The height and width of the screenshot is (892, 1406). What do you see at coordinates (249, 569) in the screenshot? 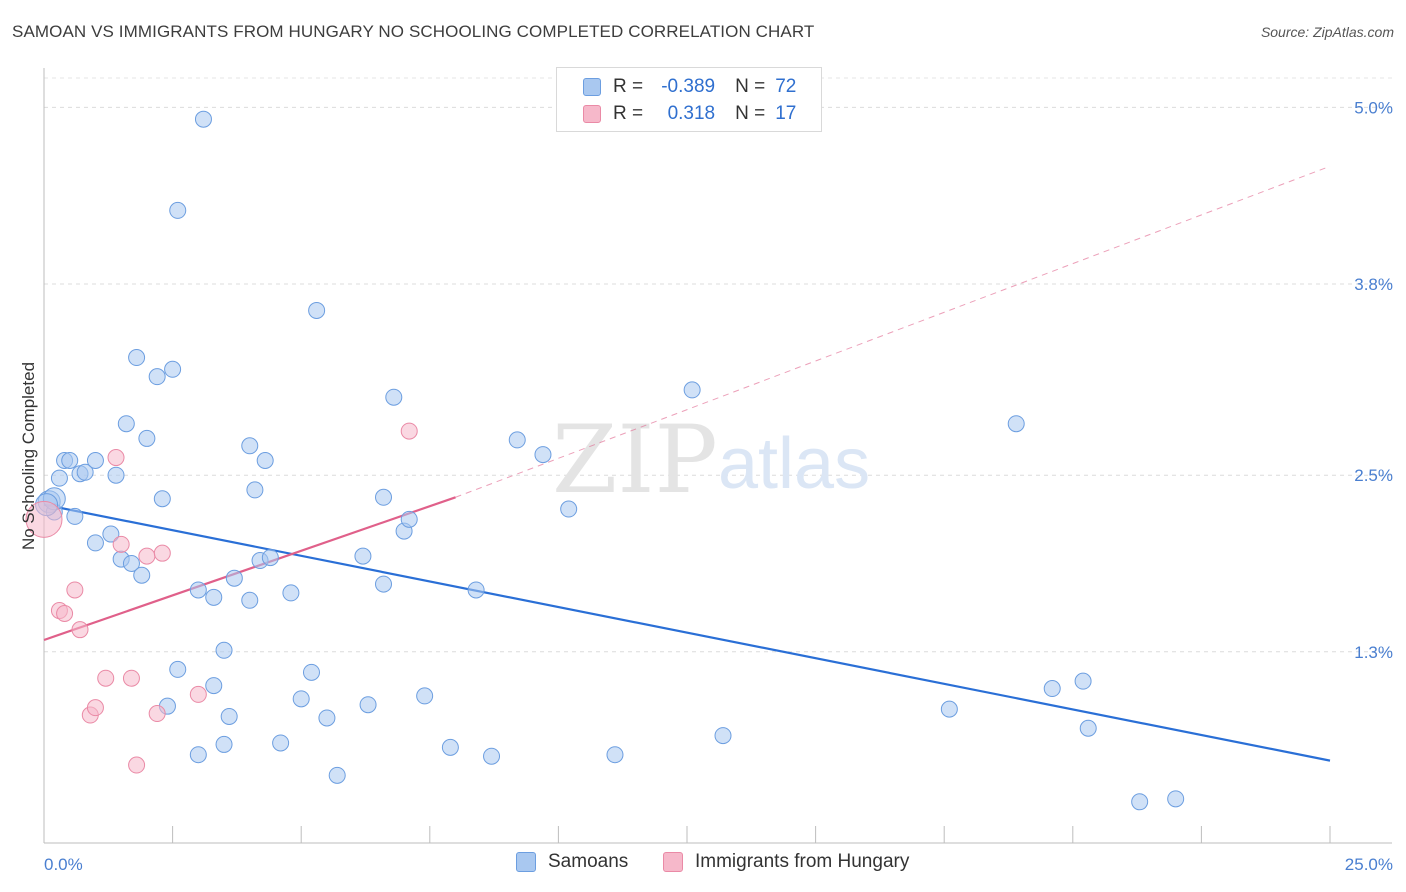
I see `hungary-trend-line` at bounding box center [249, 569].